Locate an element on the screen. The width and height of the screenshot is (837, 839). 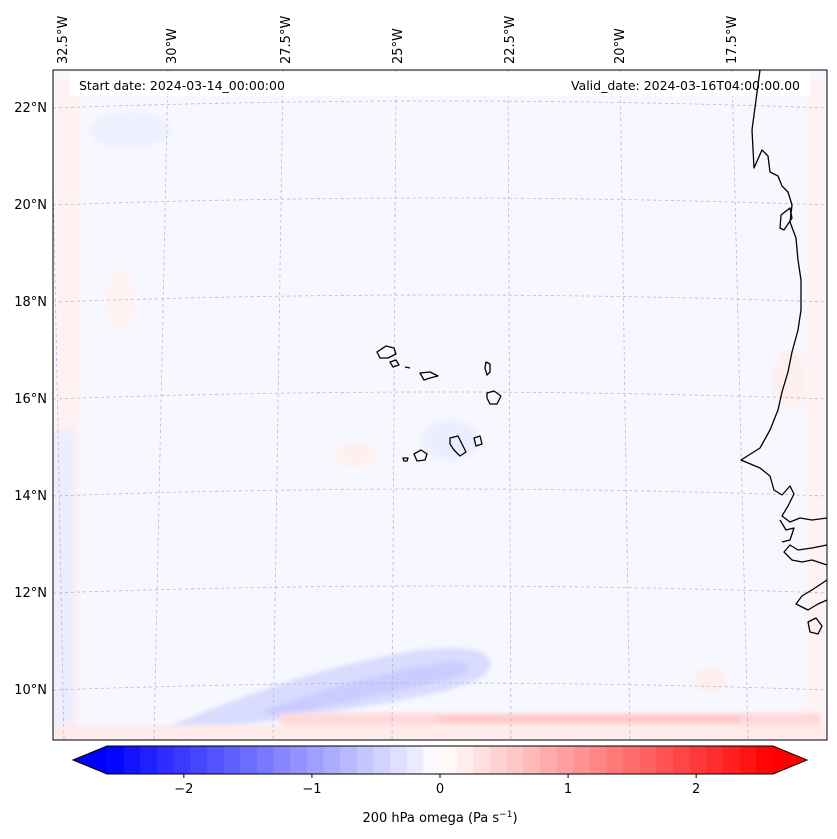
header-band is located at coordinates (440, 84).